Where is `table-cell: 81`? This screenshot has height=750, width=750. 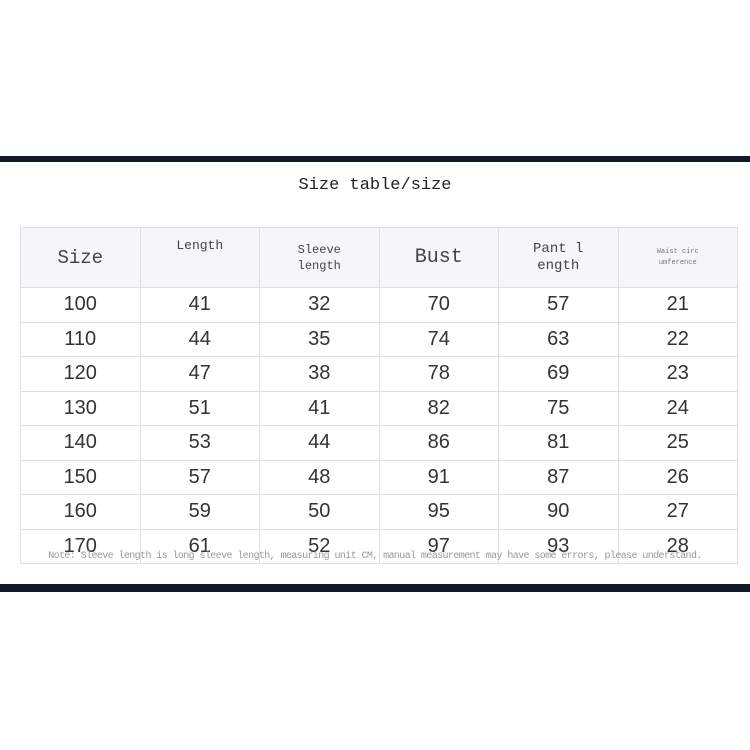 table-cell: 81 is located at coordinates (558, 443).